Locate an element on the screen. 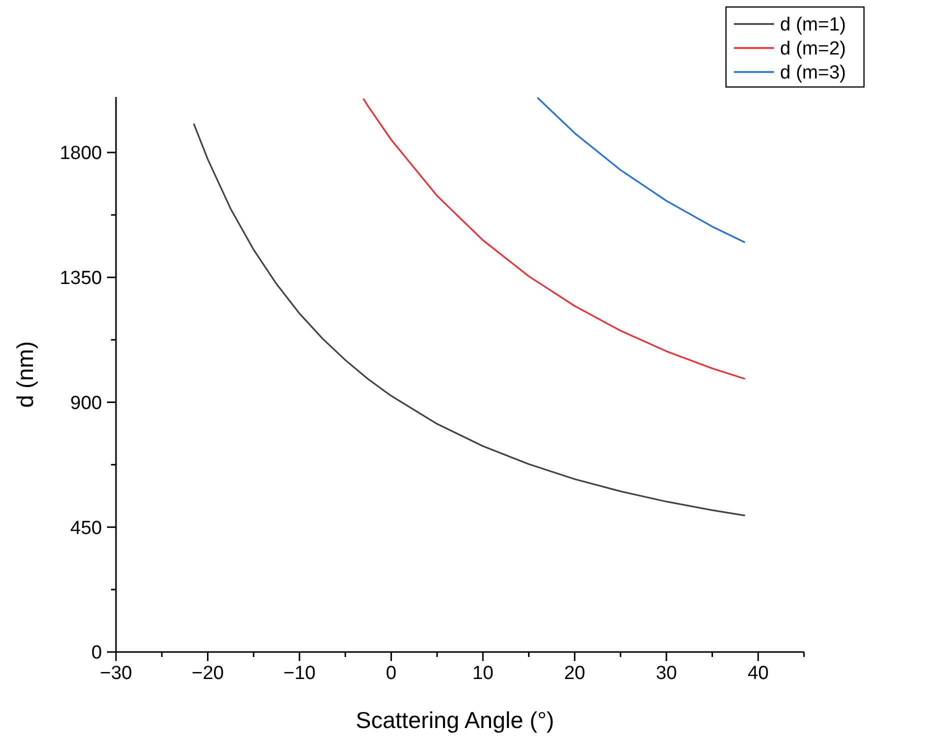 This screenshot has width=932, height=745. y-axis-title: d (nm) is located at coordinates (25, 374).